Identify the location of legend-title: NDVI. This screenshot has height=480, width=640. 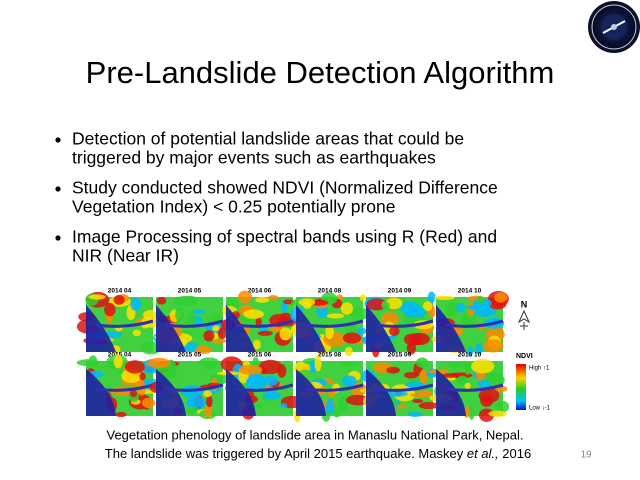
(524, 356).